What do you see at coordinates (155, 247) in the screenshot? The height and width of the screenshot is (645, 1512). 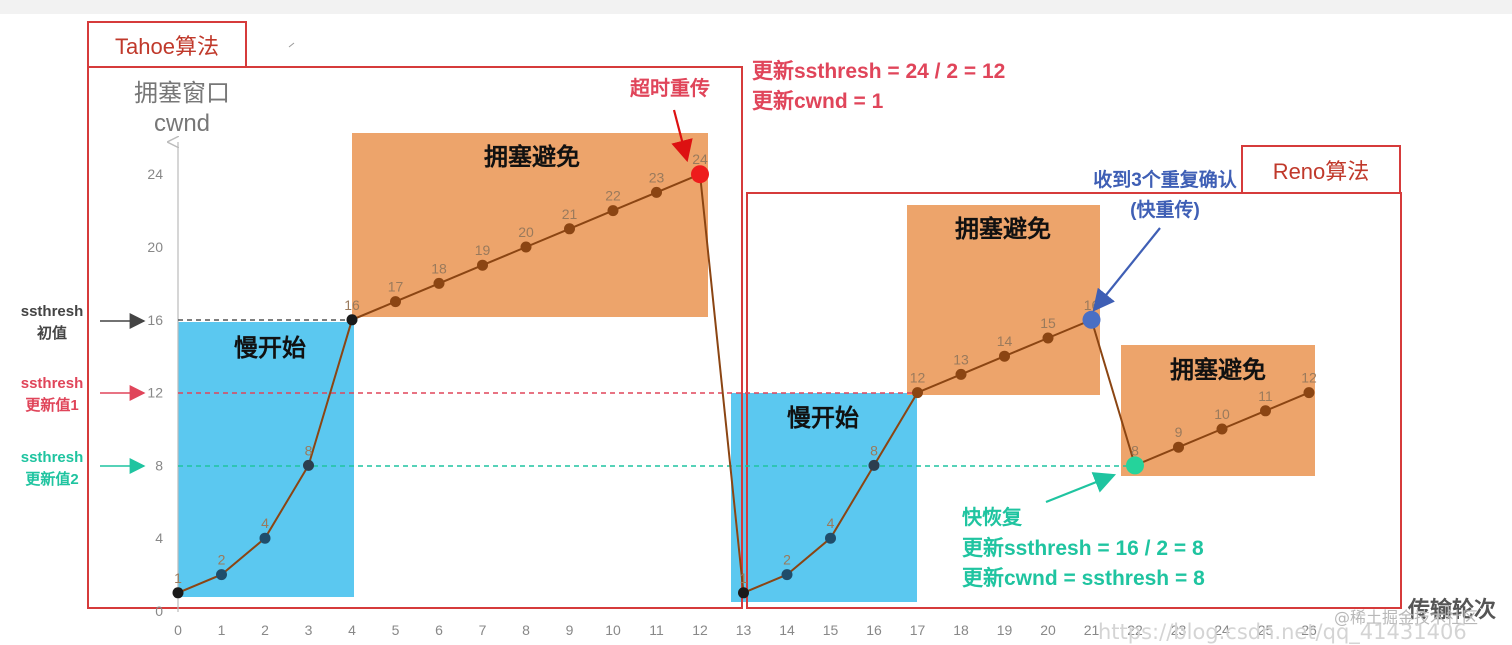 I see `y-tick-label: 20` at bounding box center [155, 247].